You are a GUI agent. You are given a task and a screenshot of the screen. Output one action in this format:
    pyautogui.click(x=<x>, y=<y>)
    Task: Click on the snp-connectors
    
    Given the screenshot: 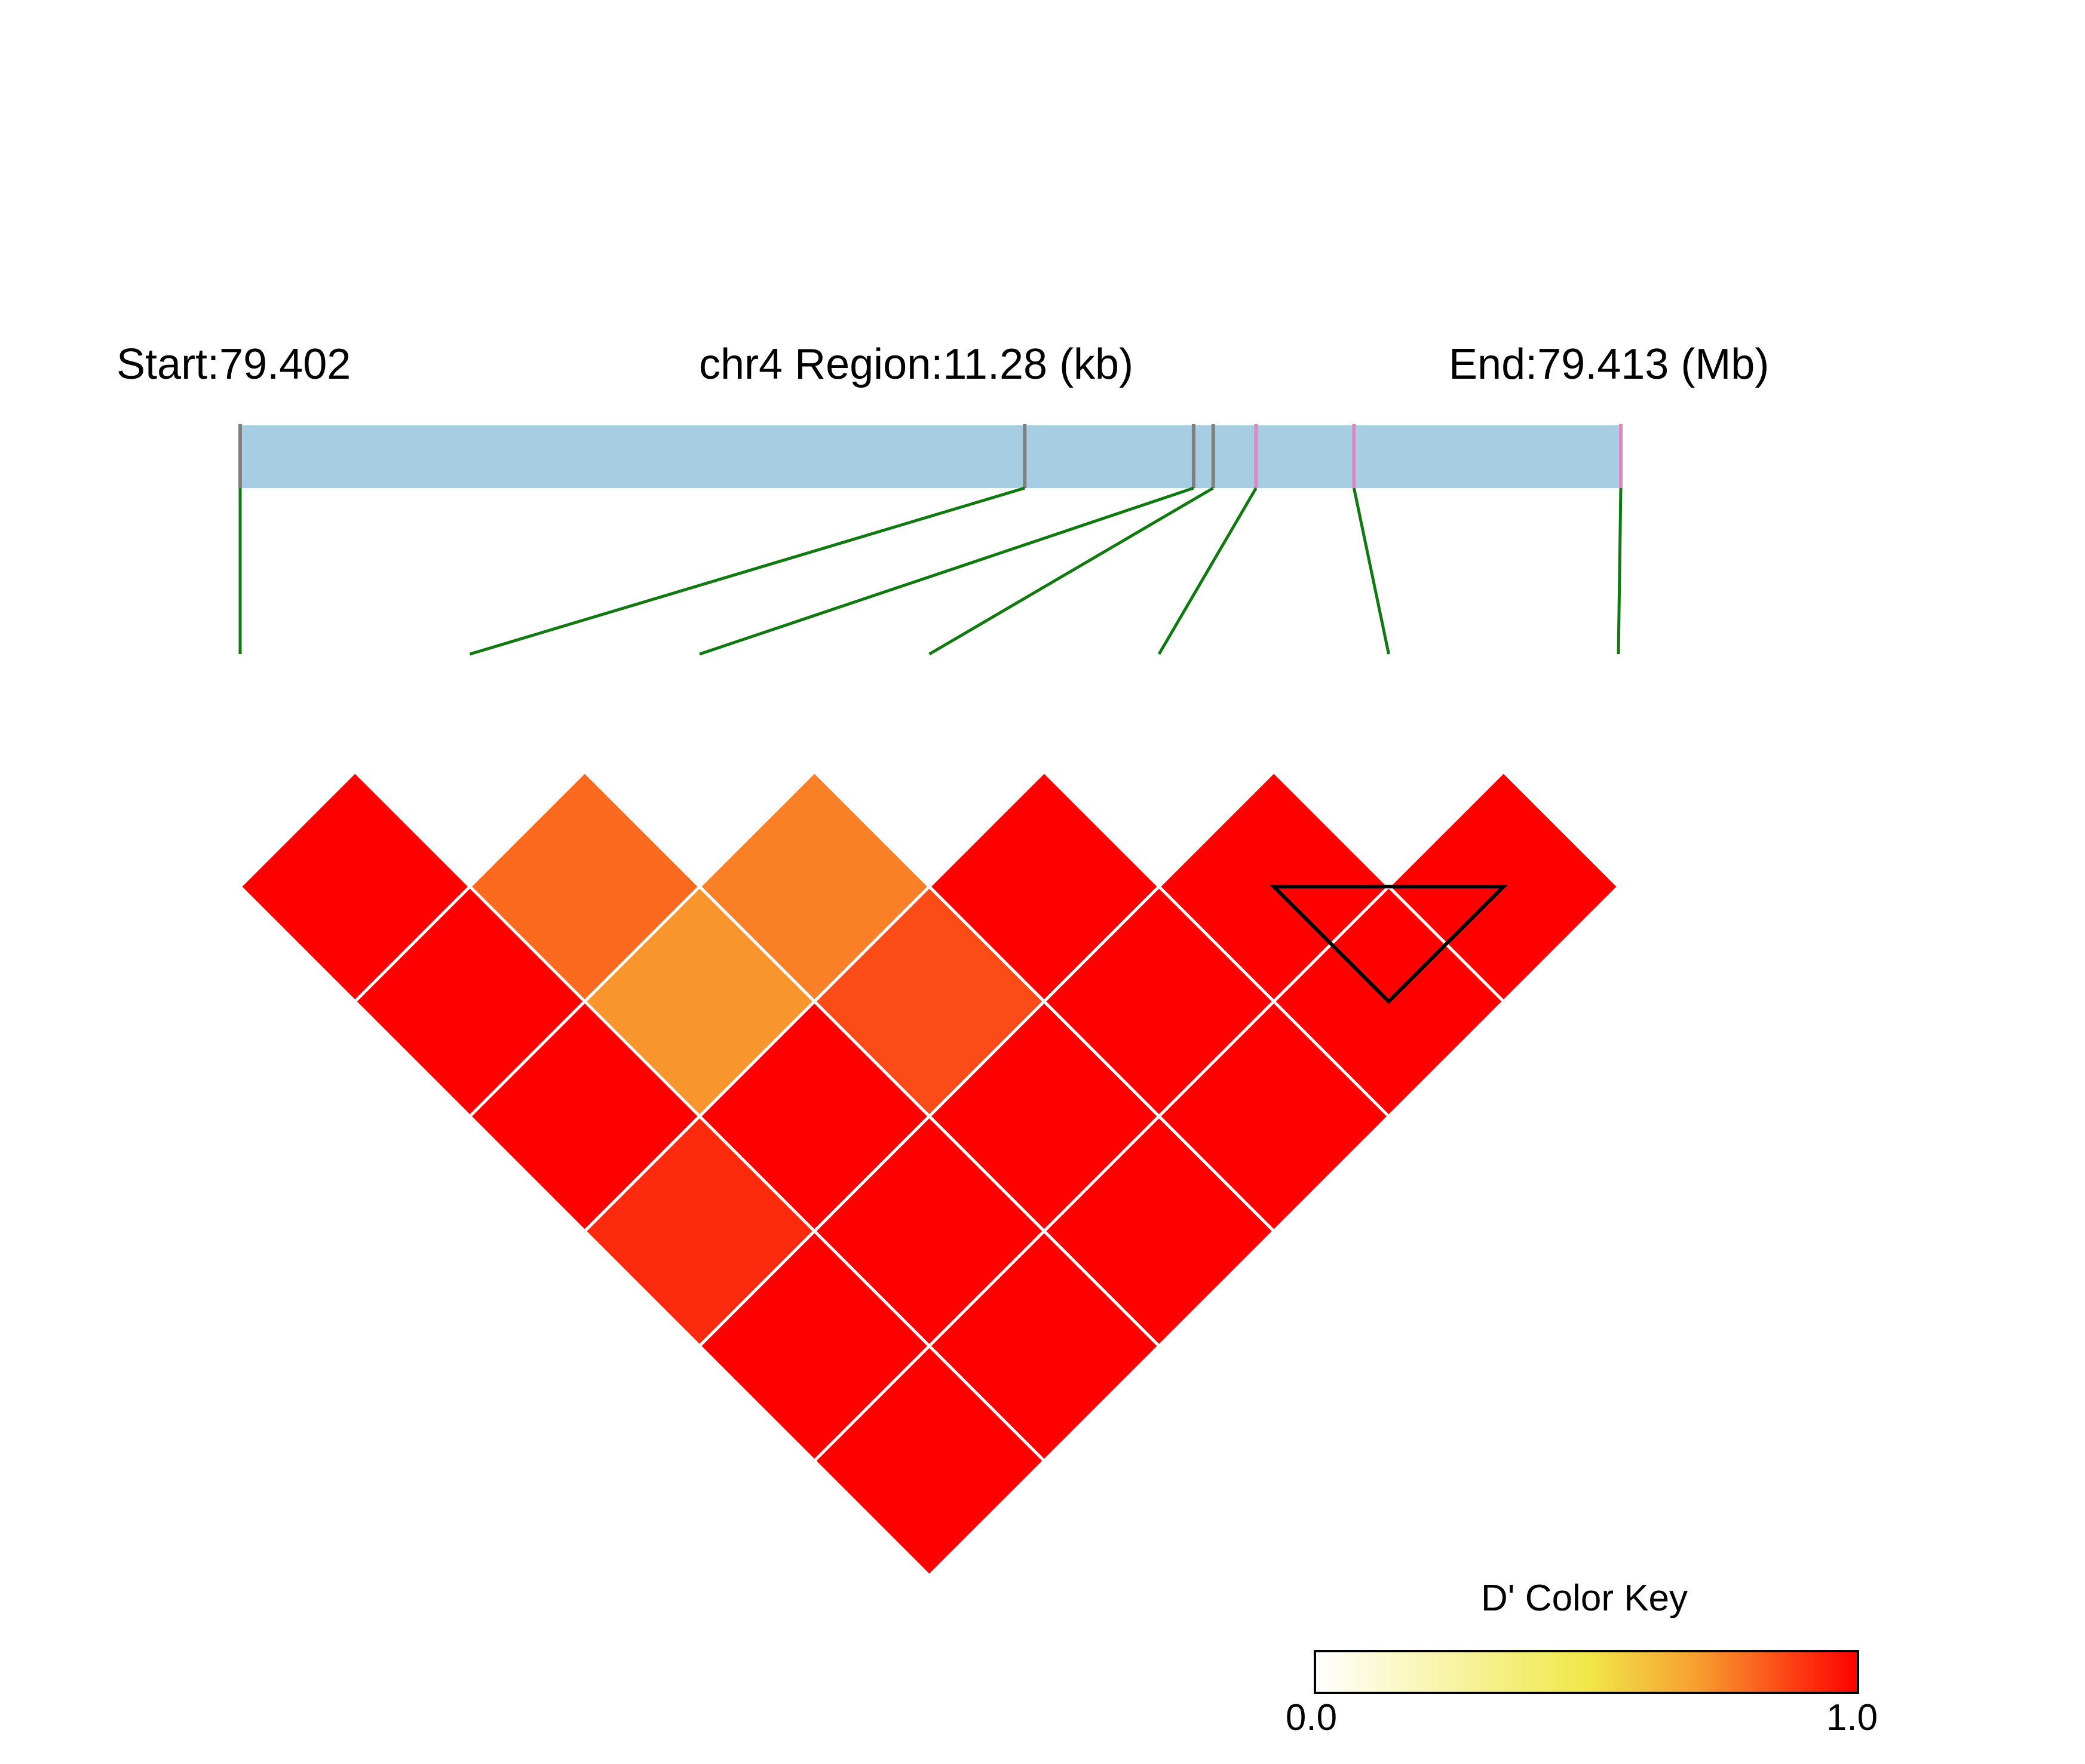 What is the action you would take?
    pyautogui.click(x=931, y=571)
    